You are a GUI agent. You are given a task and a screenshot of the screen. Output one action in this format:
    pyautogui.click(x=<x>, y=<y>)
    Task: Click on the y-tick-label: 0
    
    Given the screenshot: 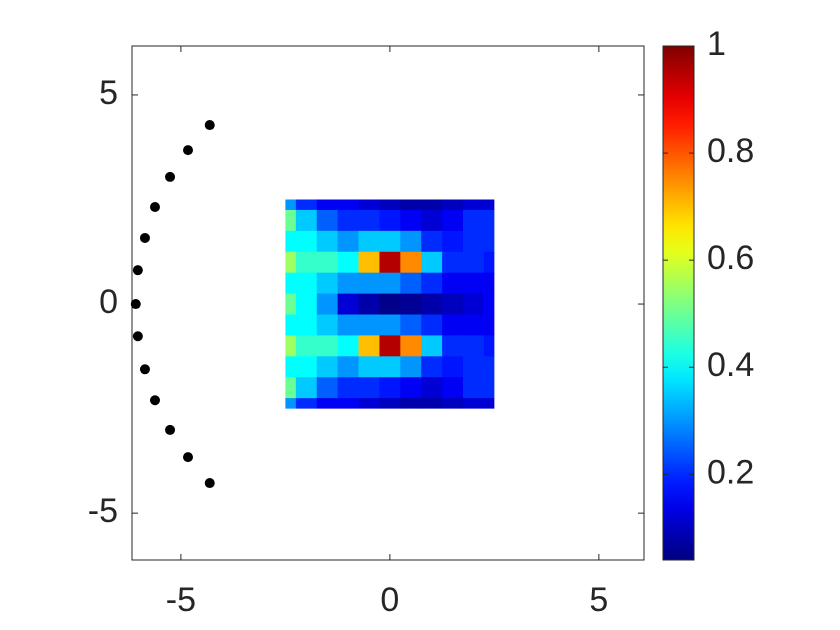 What is the action you would take?
    pyautogui.click(x=108, y=302)
    